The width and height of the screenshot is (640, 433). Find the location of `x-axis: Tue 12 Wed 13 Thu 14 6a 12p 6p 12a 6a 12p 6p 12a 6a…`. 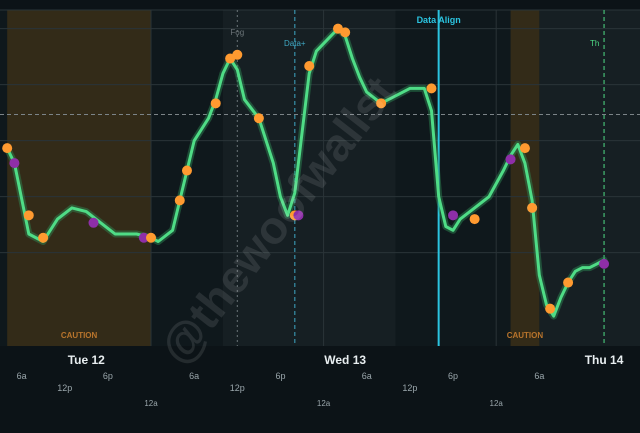

x-axis: Tue 12 Wed 13 Thu 14 6a 12p 6p 12a 6a 12p 6p 12a 6a… is located at coordinates (320, 380).